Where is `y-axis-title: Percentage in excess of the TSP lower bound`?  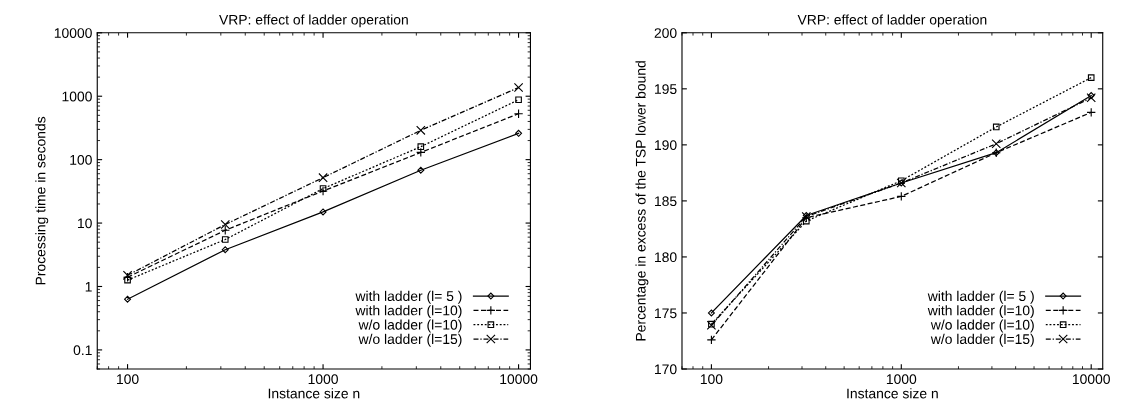 y-axis-title: Percentage in excess of the TSP lower bound is located at coordinates (642, 201).